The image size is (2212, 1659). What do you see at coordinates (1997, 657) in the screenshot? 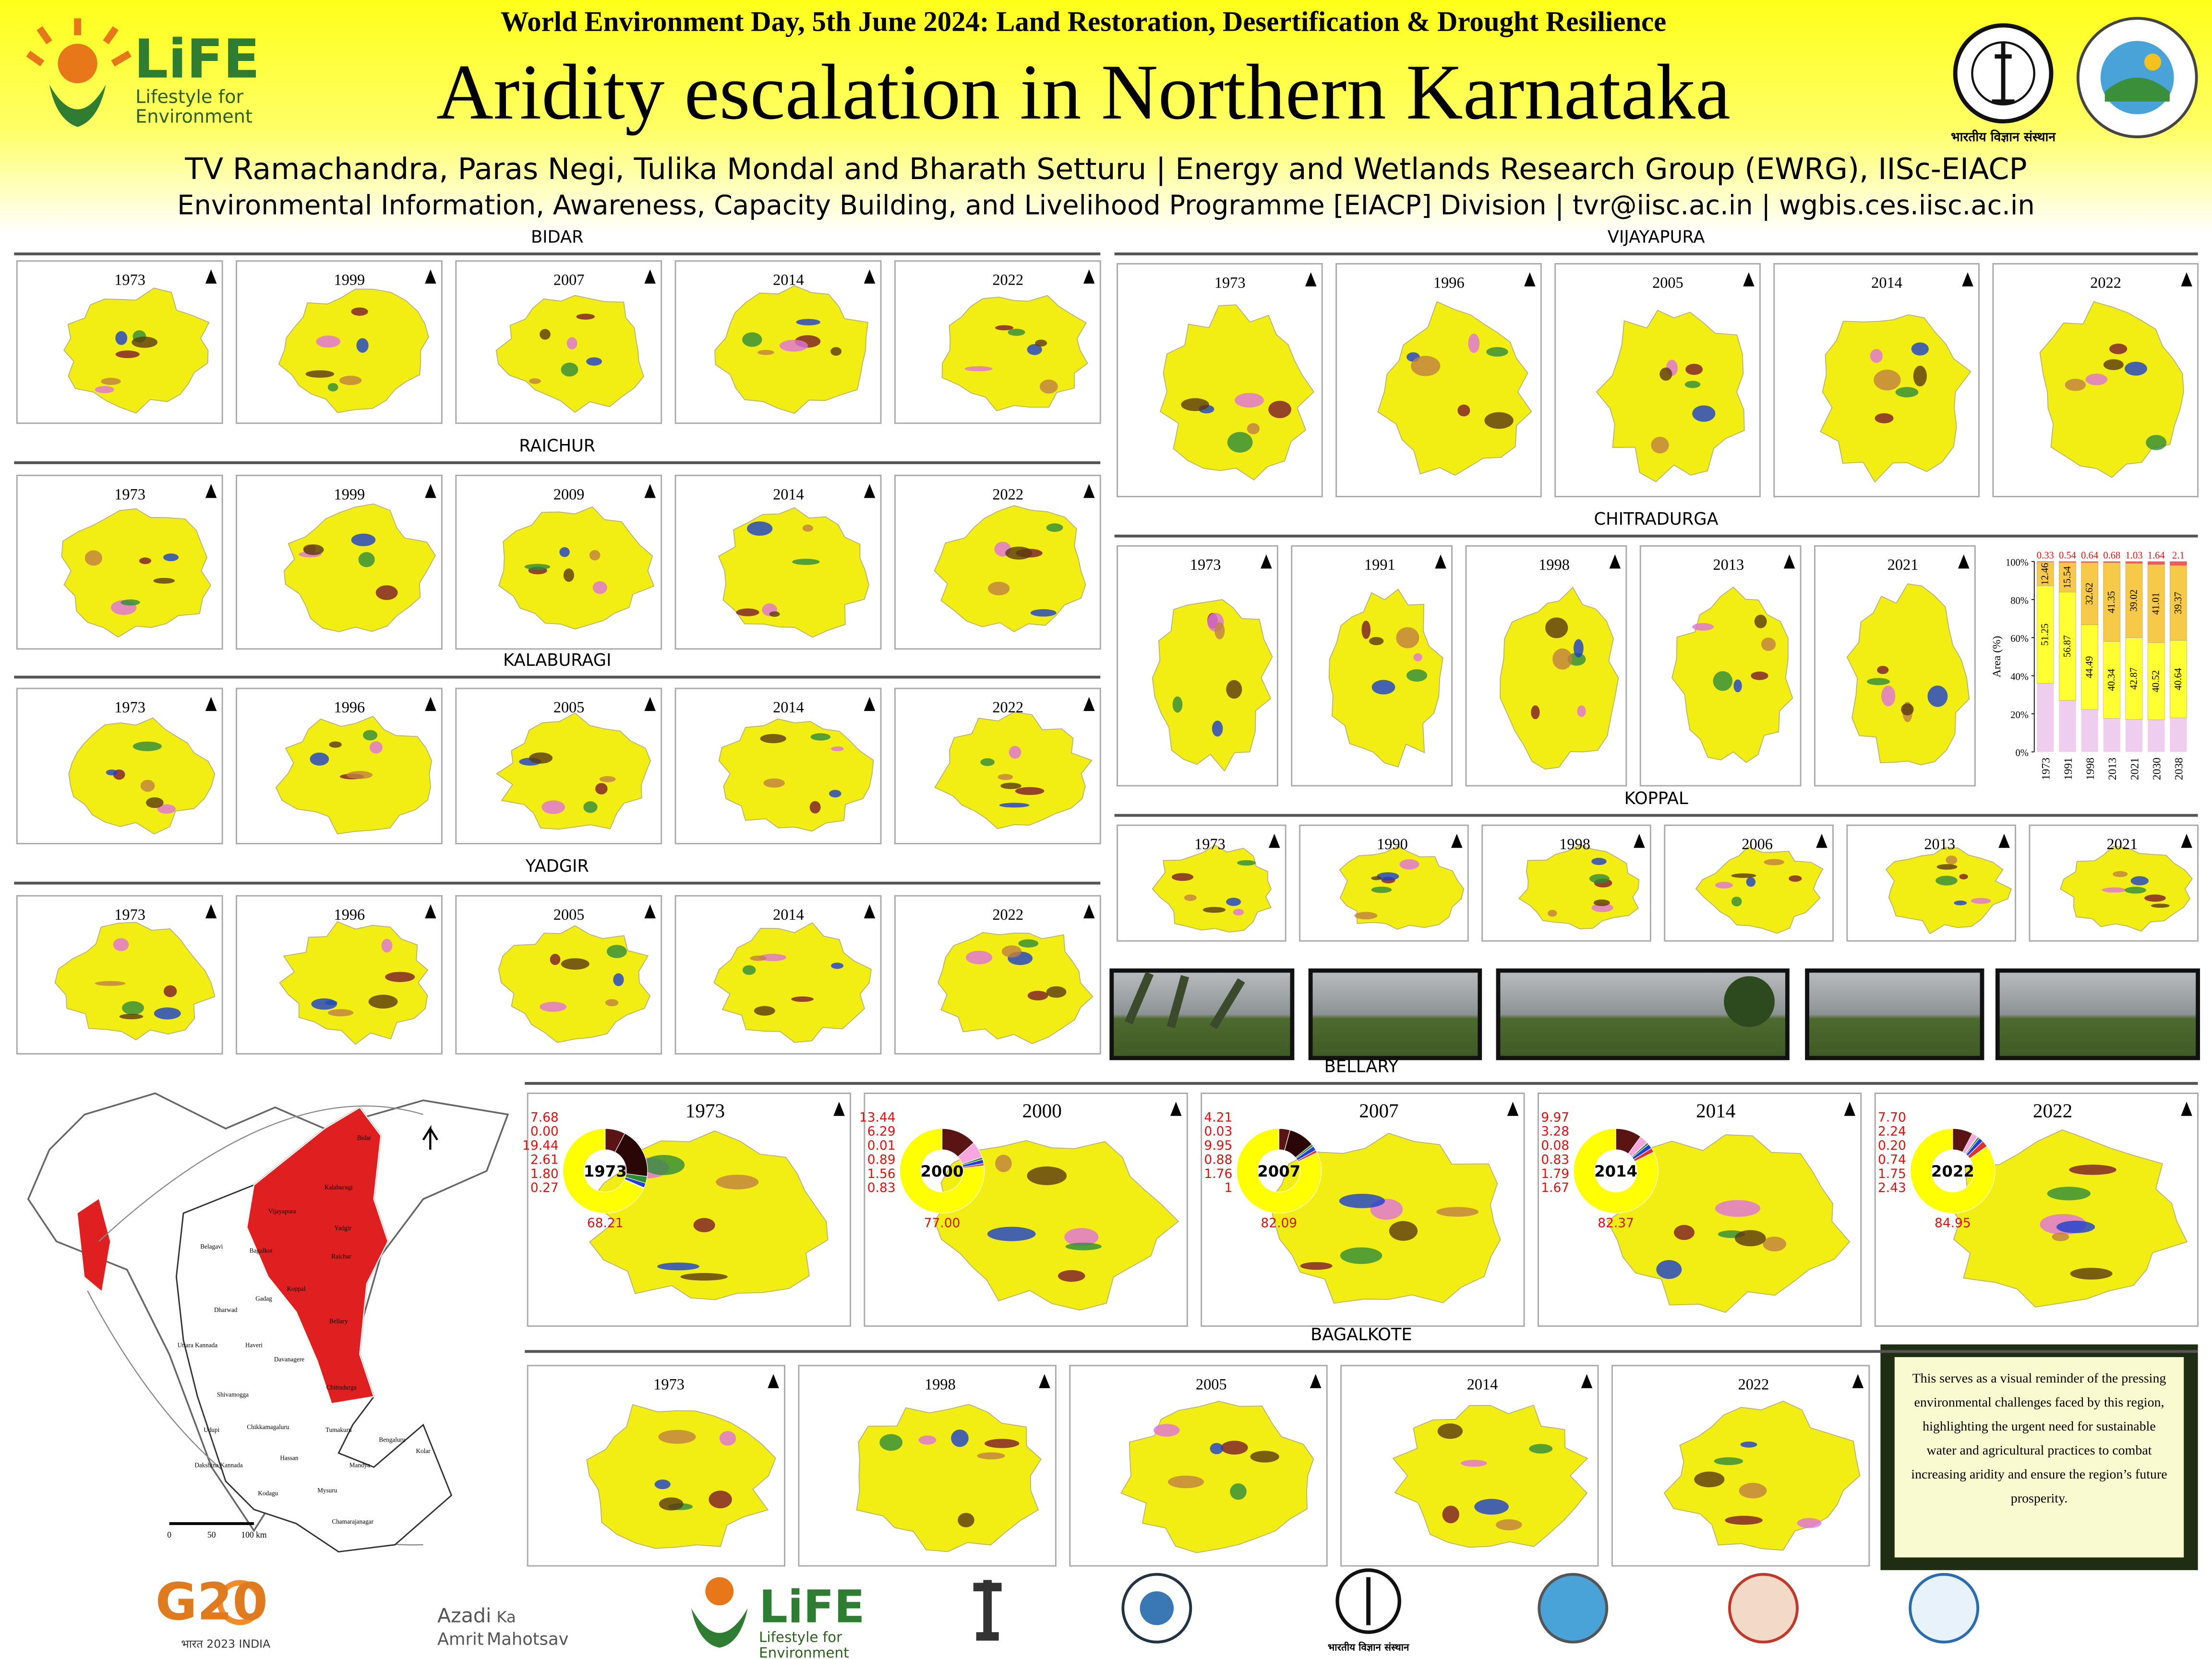
I see `y-axis-title: Area (%)` at bounding box center [1997, 657].